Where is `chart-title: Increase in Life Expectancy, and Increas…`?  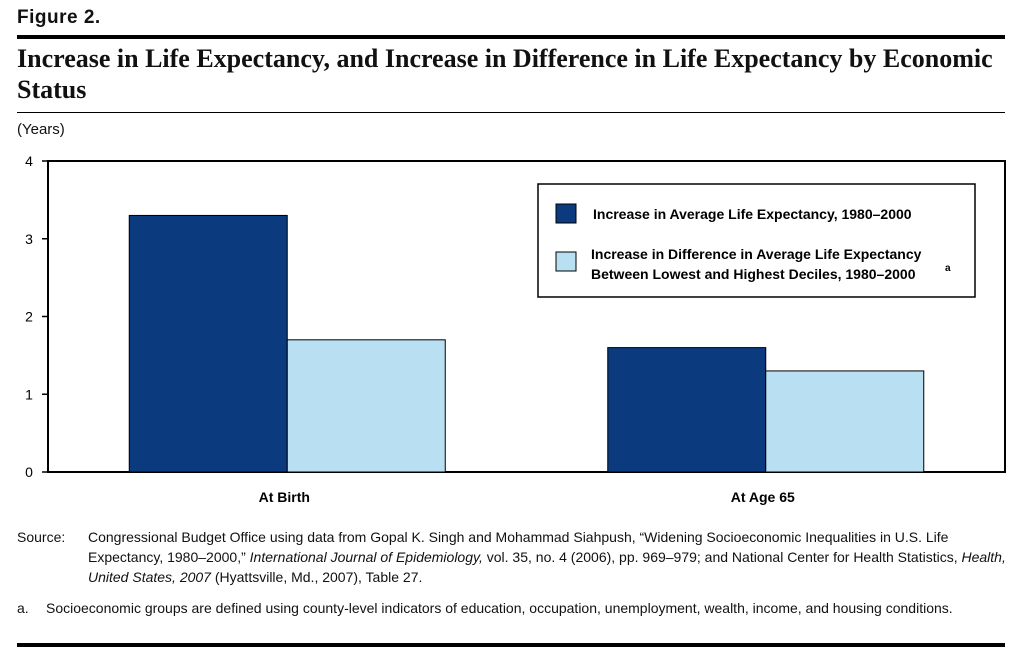
chart-title: Increase in Life Expectancy, and Increas… is located at coordinates (505, 74).